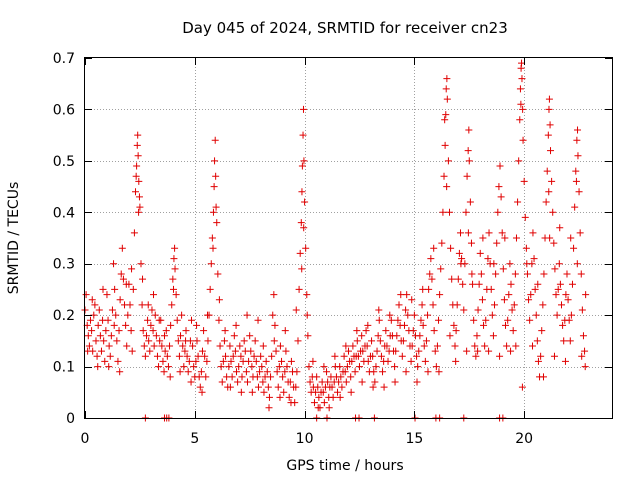  Describe the element at coordinates (64, 59) in the screenshot. I see `y-tick-label: 0.7` at that location.